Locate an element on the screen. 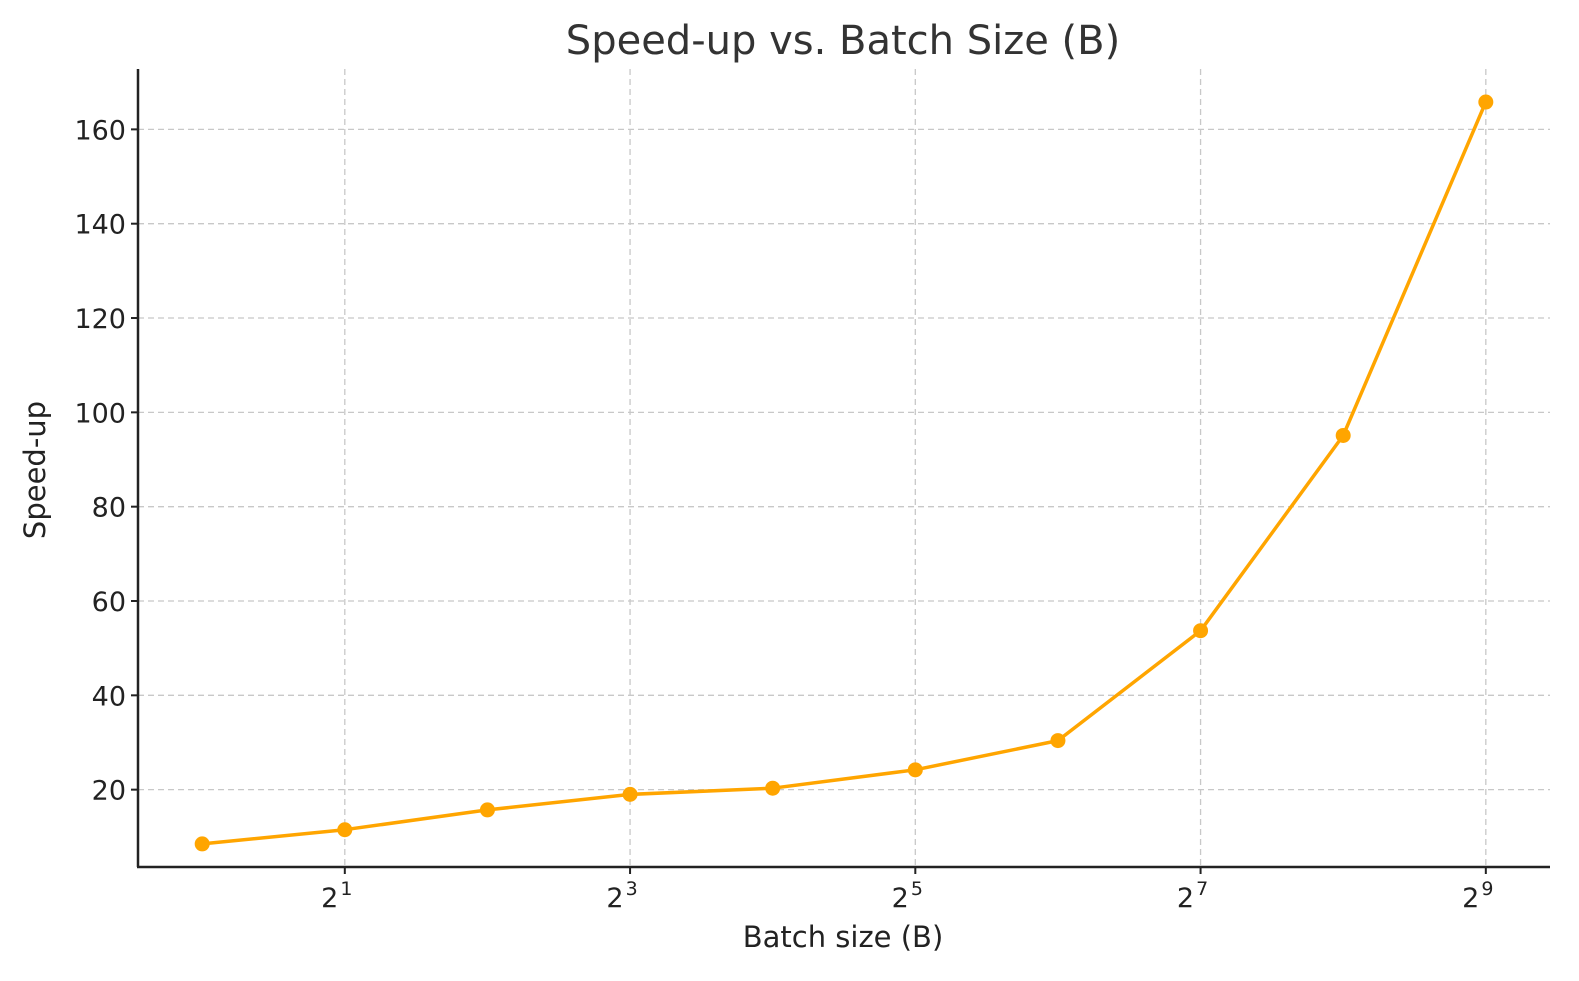 The height and width of the screenshot is (981, 1579). y-tick-label: 80 is located at coordinates (109, 508).